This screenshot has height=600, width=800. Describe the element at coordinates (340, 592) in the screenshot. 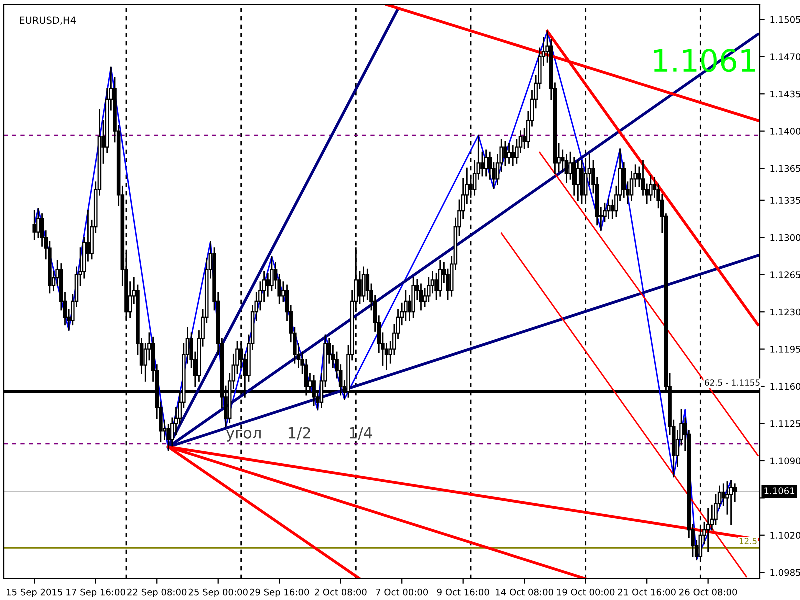

I see `x-tick-label: 2 Oct 08:00` at that location.